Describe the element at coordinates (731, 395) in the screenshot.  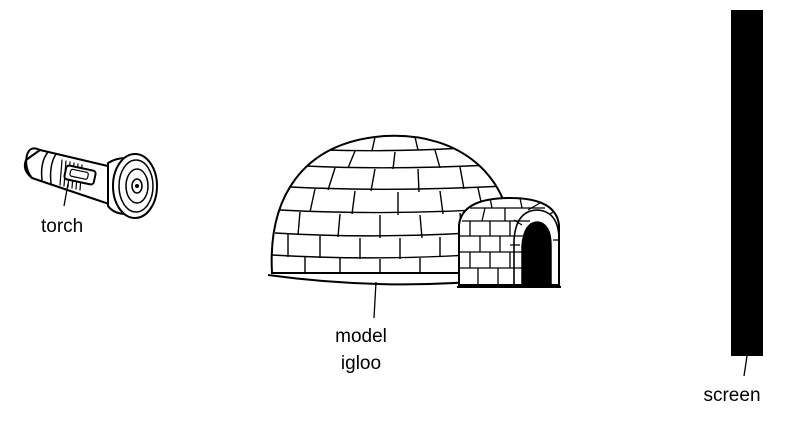
I see `screen-label: screen` at that location.